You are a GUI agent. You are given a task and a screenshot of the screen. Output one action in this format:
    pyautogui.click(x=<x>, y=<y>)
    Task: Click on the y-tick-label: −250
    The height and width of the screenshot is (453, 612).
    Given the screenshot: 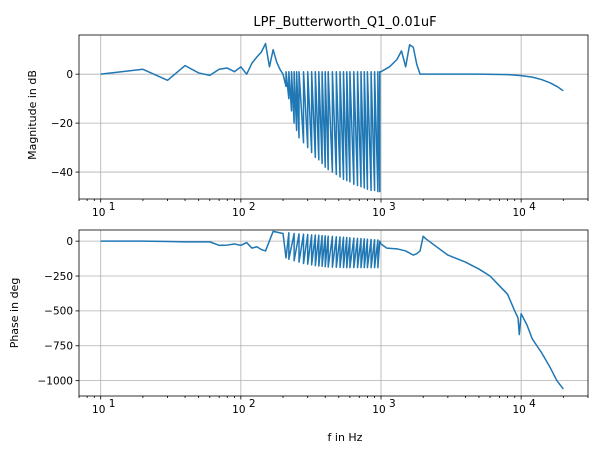 What is the action you would take?
    pyautogui.click(x=58, y=277)
    